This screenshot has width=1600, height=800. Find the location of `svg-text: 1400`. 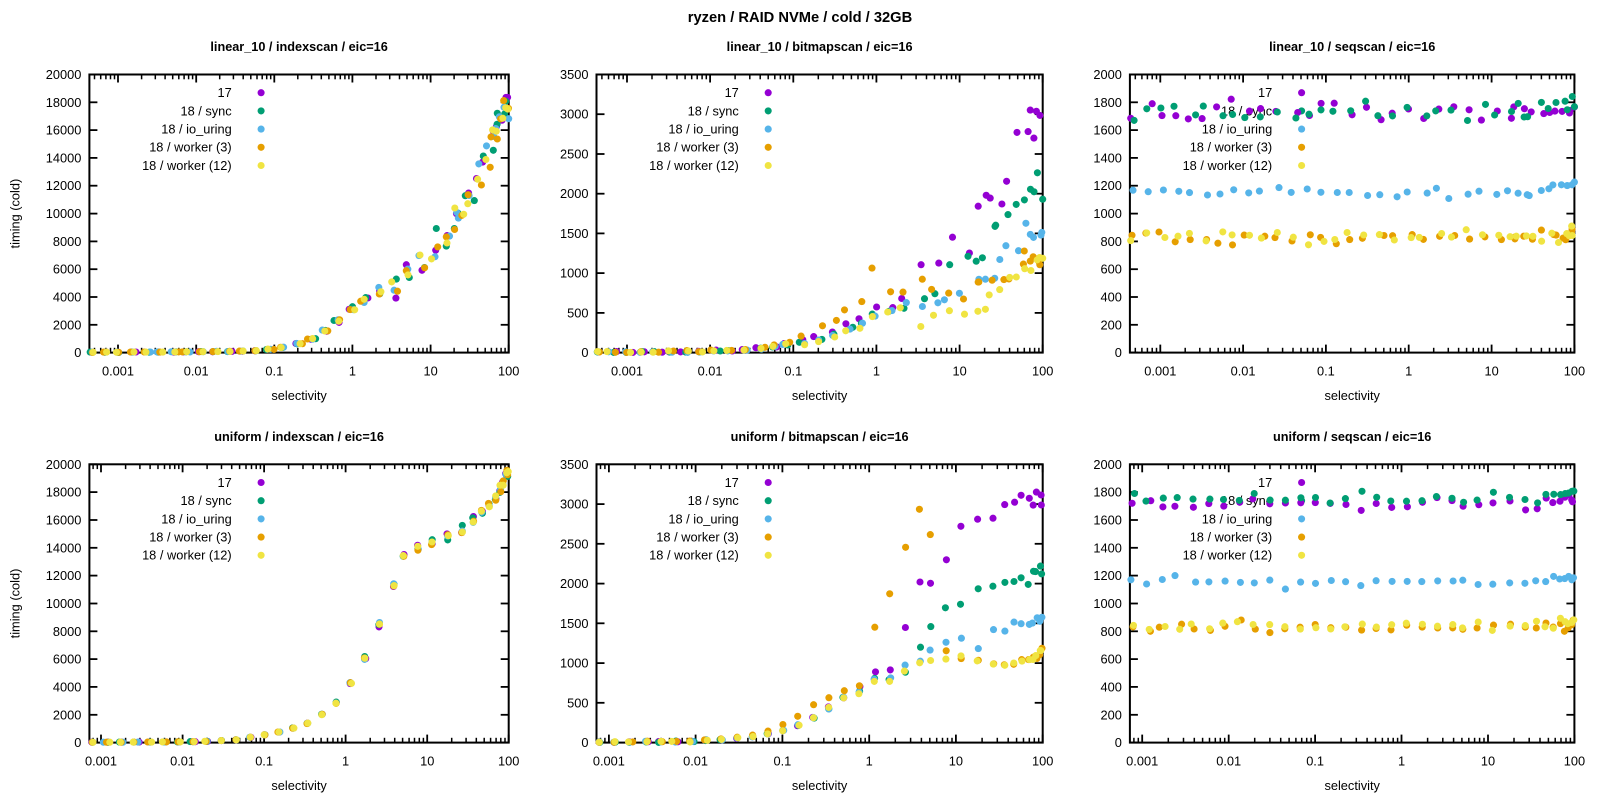

svg-text: 1400 is located at coordinates (1107, 547).